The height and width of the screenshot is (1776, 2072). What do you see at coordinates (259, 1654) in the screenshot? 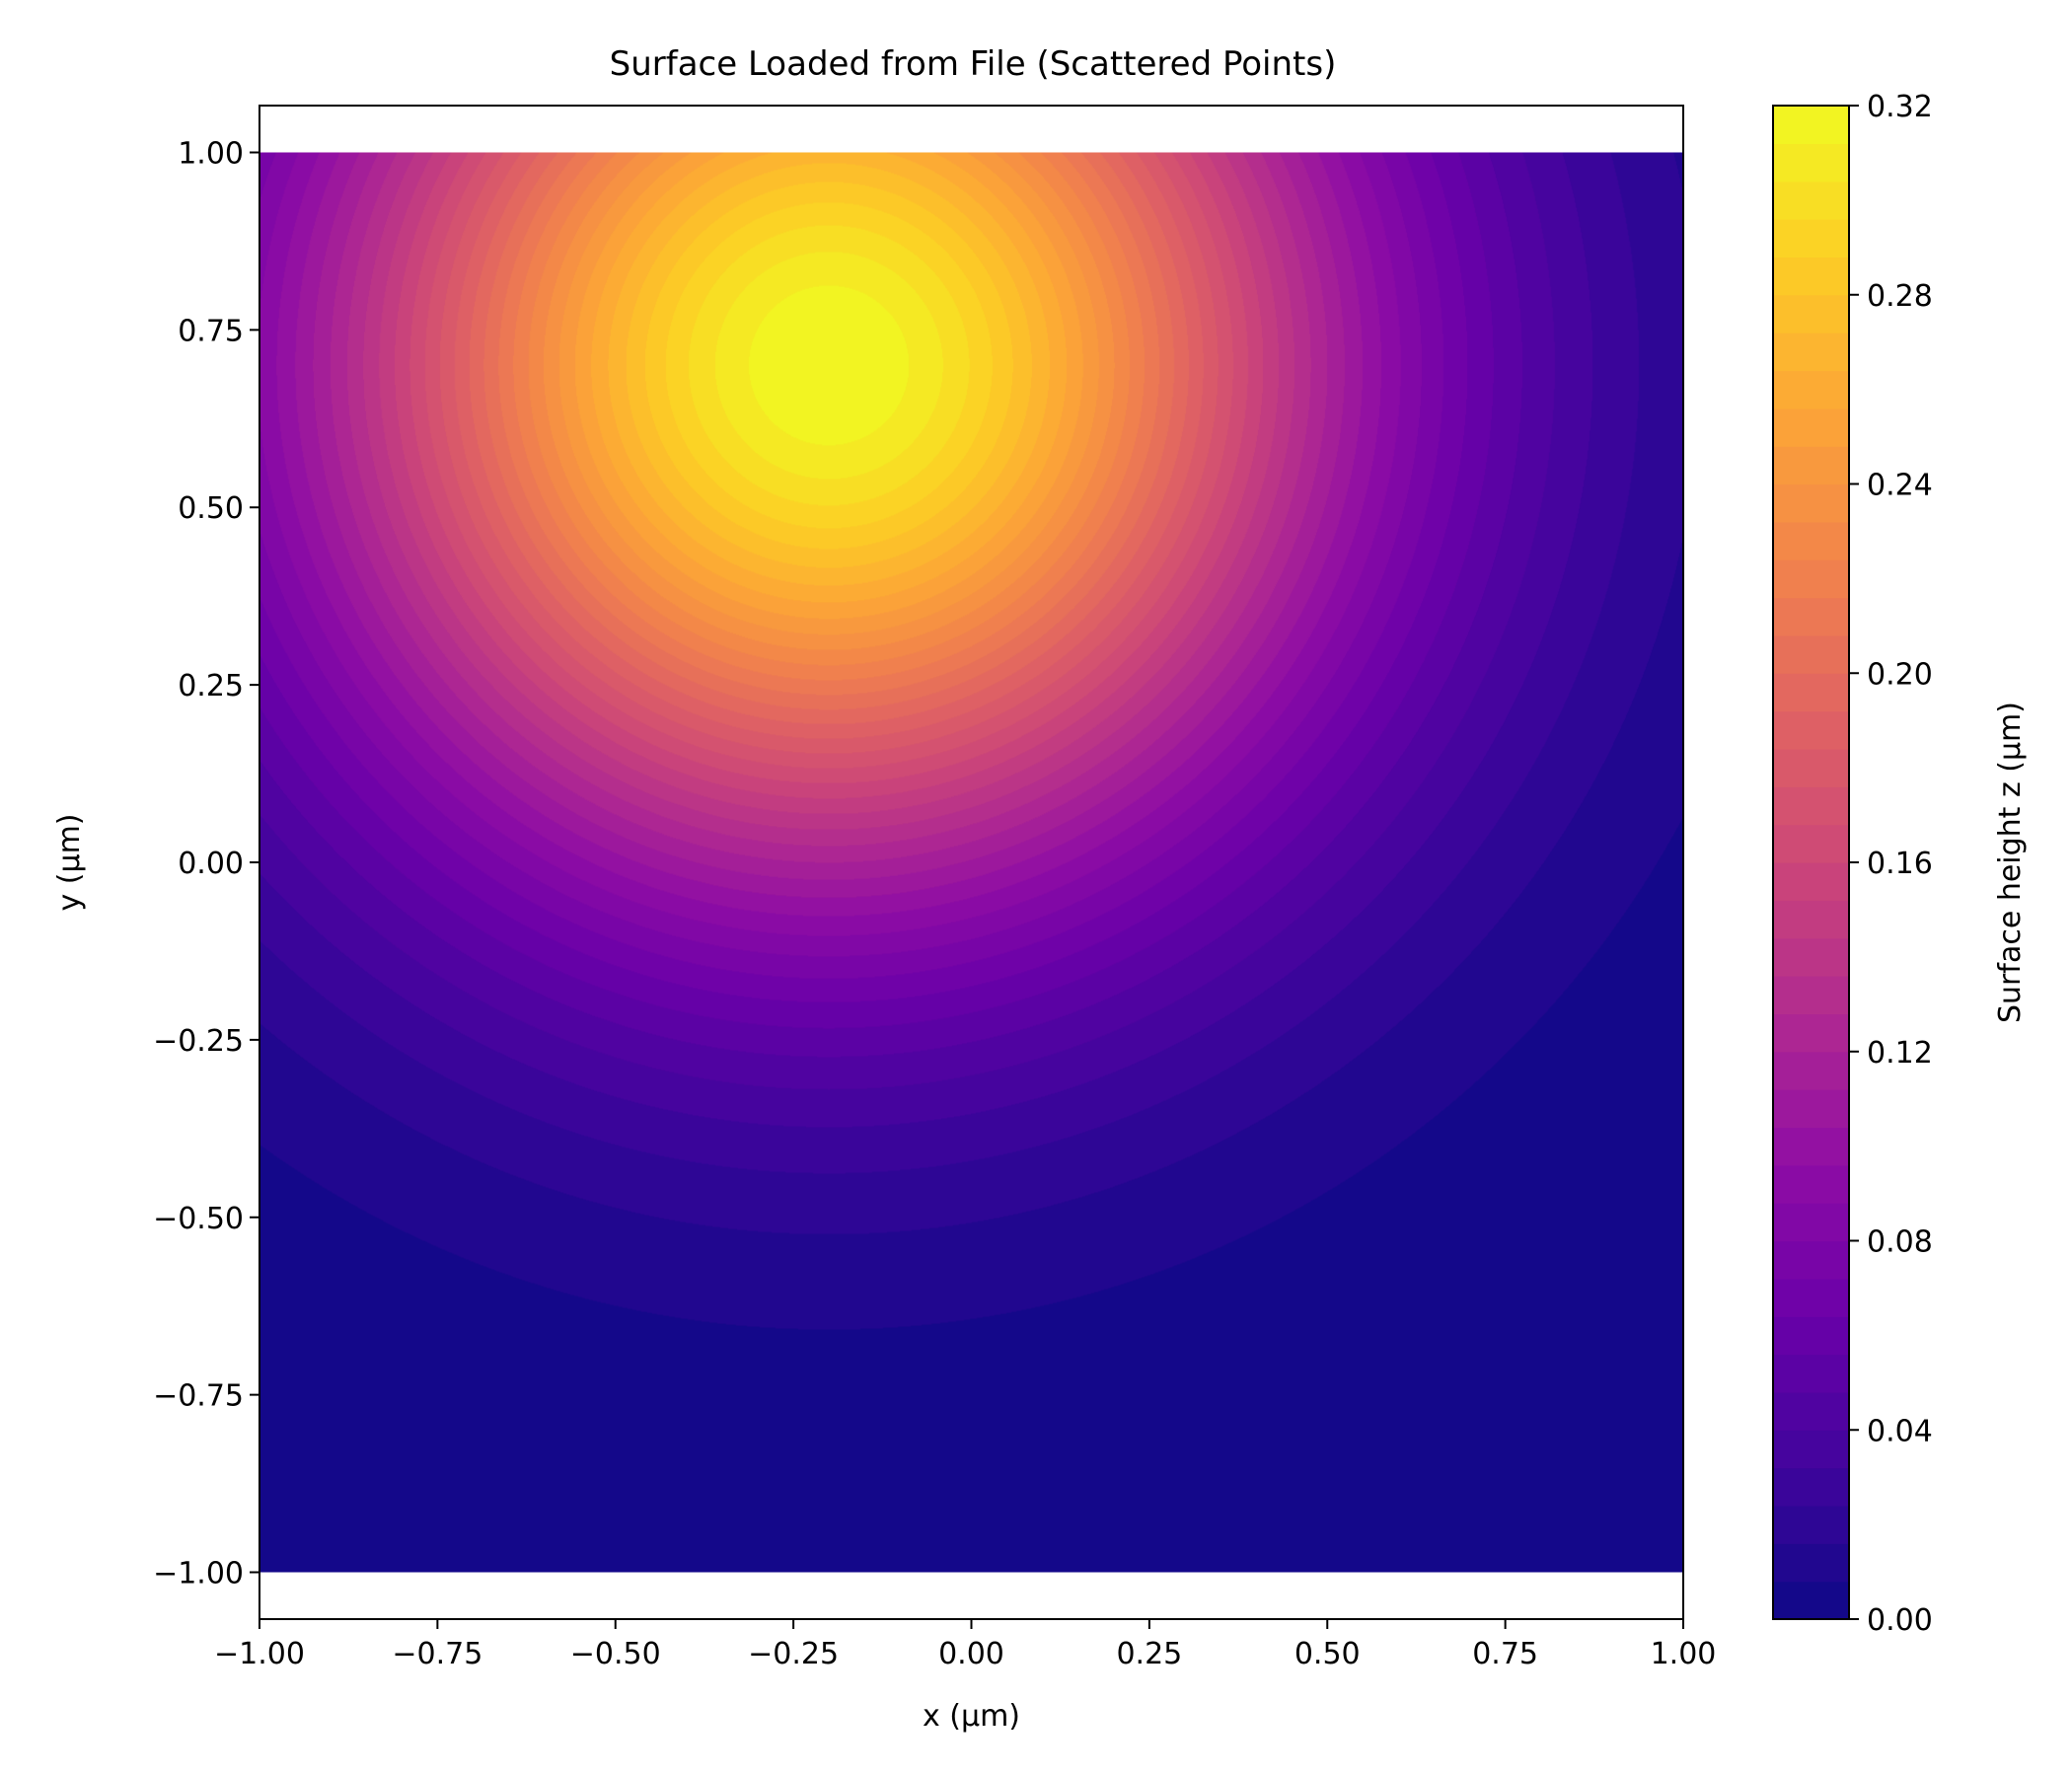
I see `x-tick-label: −1.00` at bounding box center [259, 1654].